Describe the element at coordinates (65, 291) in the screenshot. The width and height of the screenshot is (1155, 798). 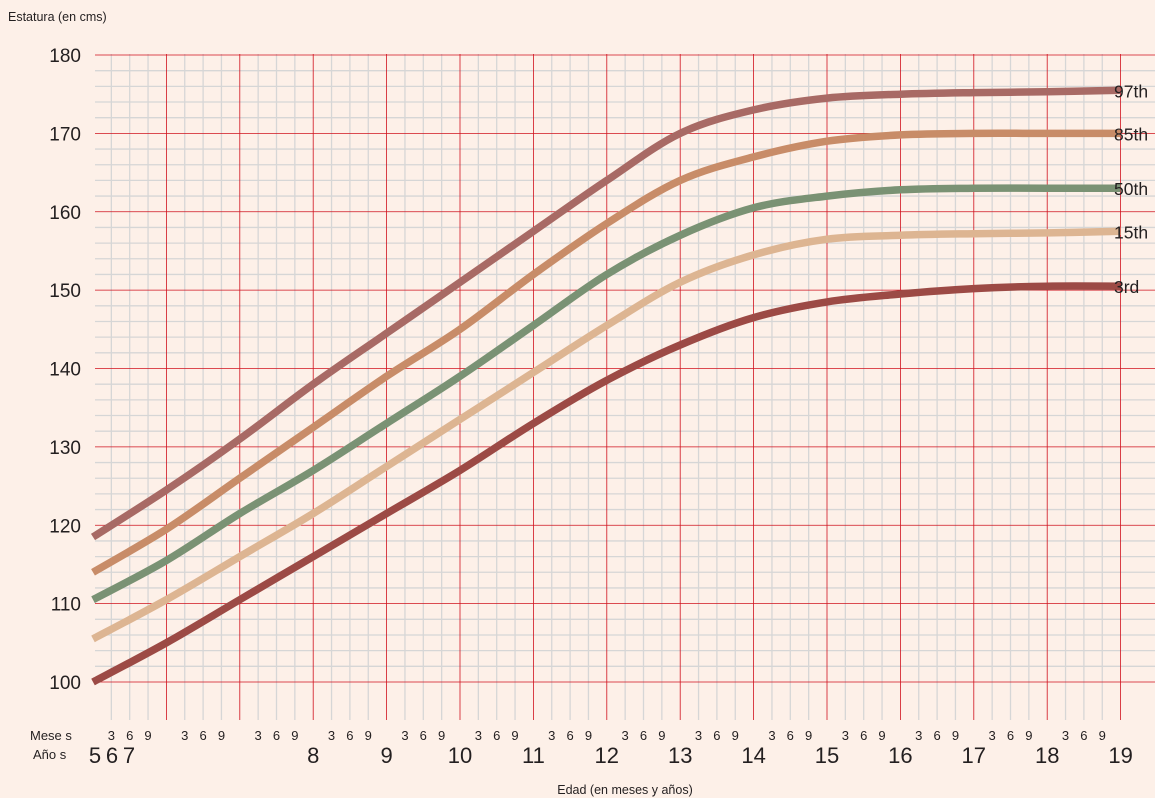
I see `y-tick-label: 150` at that location.